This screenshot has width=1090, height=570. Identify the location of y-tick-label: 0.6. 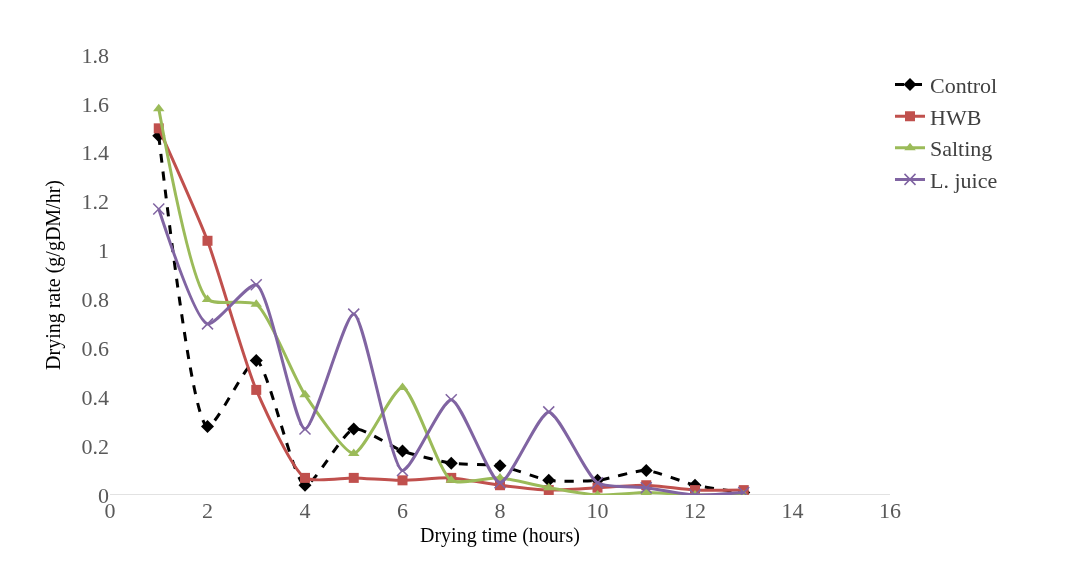
(95, 349).